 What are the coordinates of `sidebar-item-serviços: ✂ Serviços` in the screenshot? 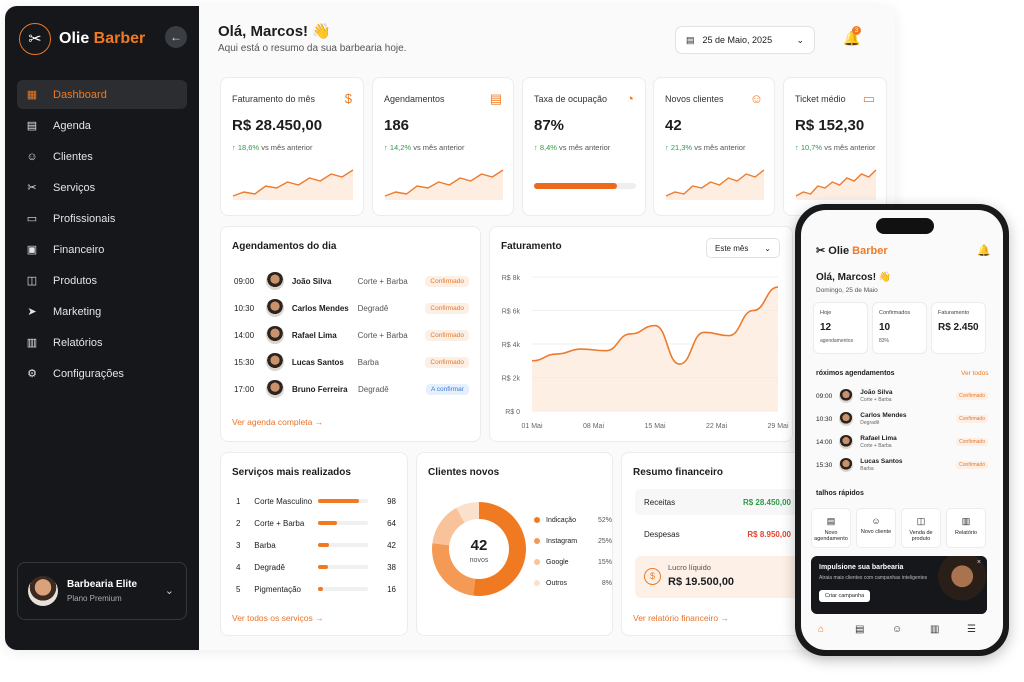 It's located at (102, 187).